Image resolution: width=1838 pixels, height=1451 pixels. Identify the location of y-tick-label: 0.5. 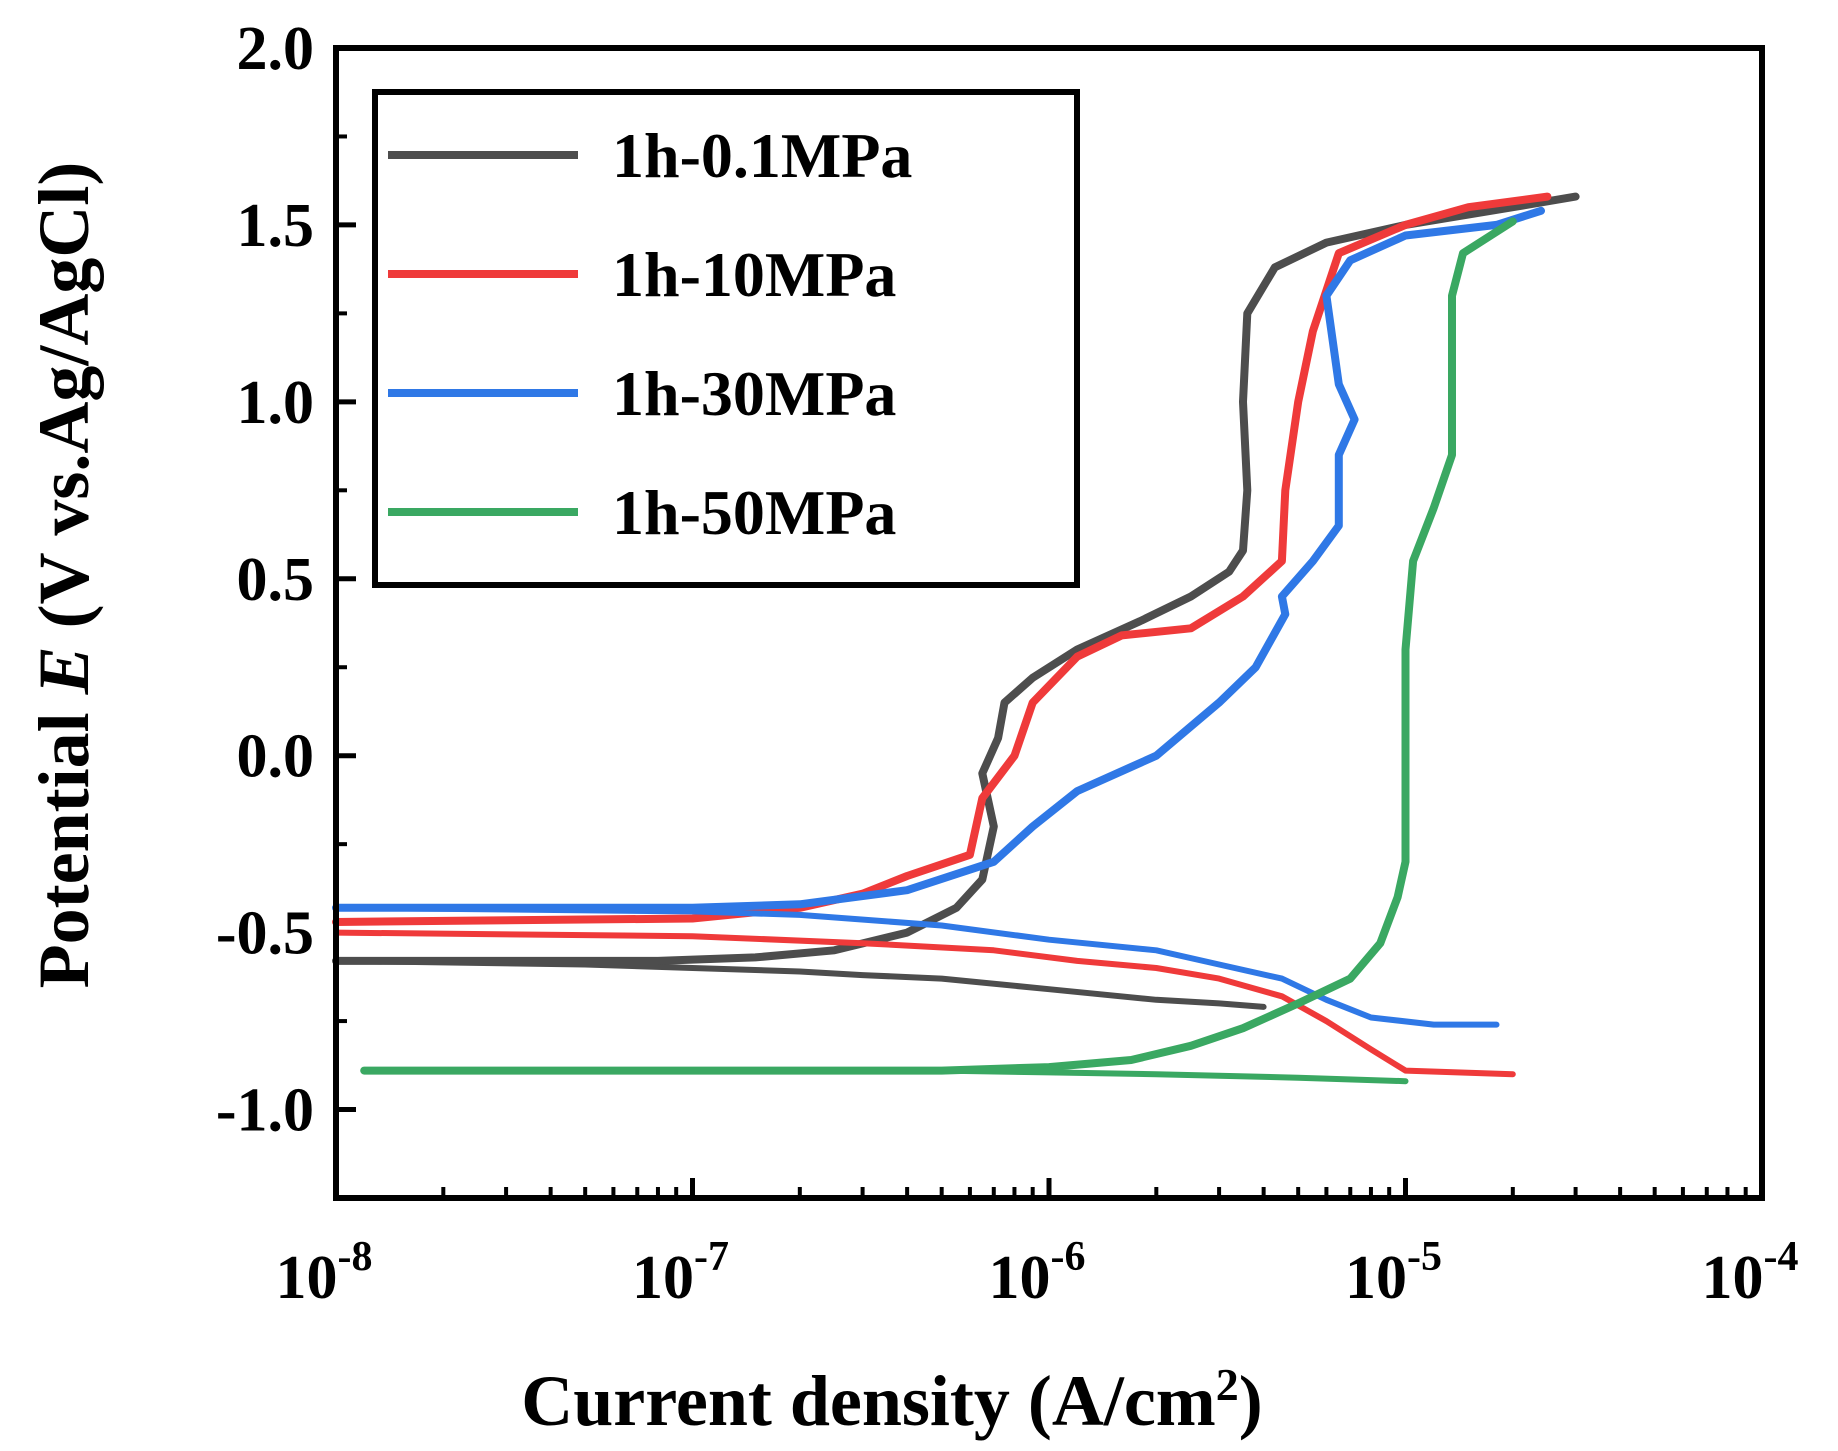
(276, 580).